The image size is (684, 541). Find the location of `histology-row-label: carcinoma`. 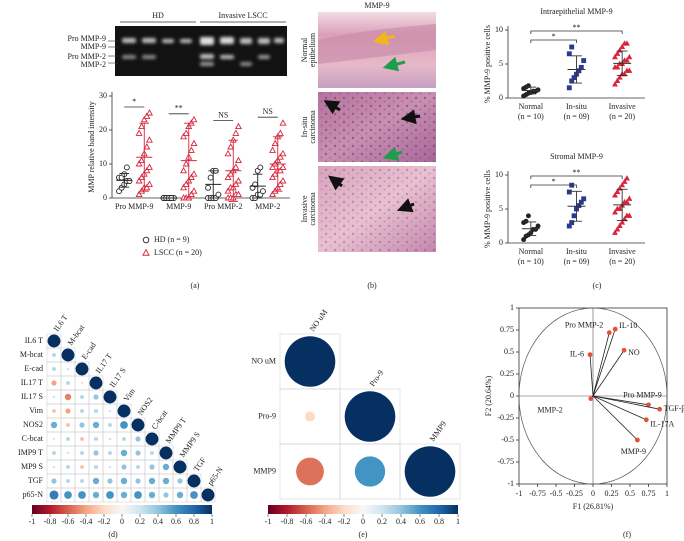

histology-row-label: carcinoma is located at coordinates (312, 127).